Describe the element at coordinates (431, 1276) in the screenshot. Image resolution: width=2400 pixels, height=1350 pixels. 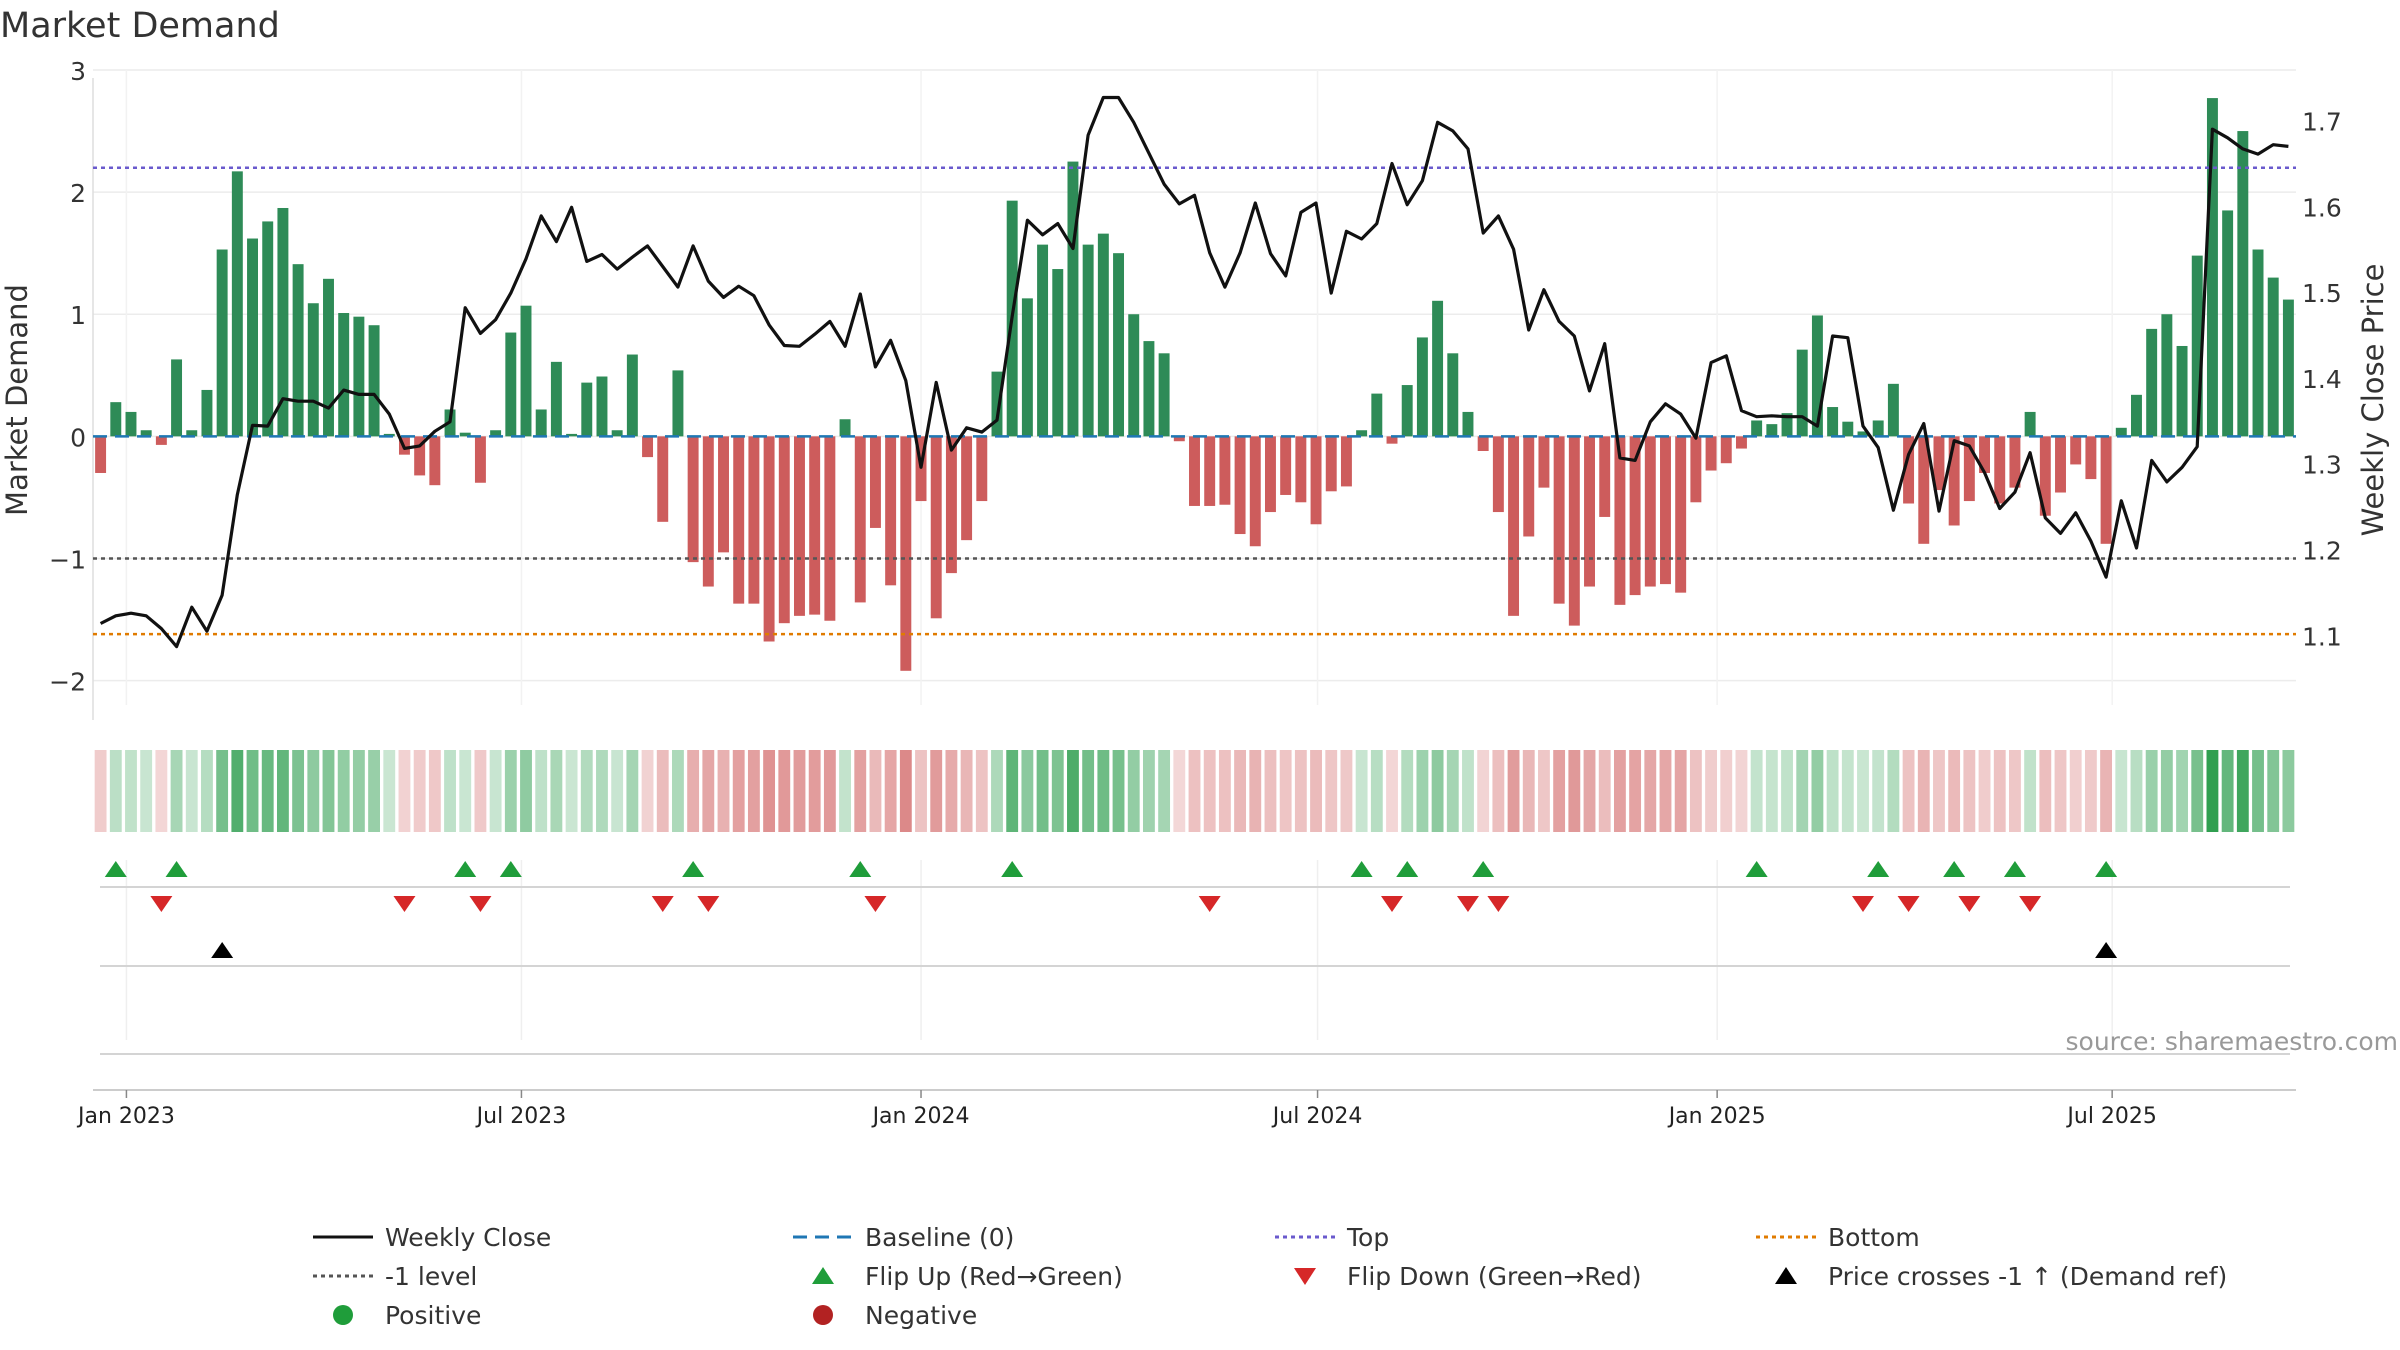
I see `legend-label: -1 level` at that location.